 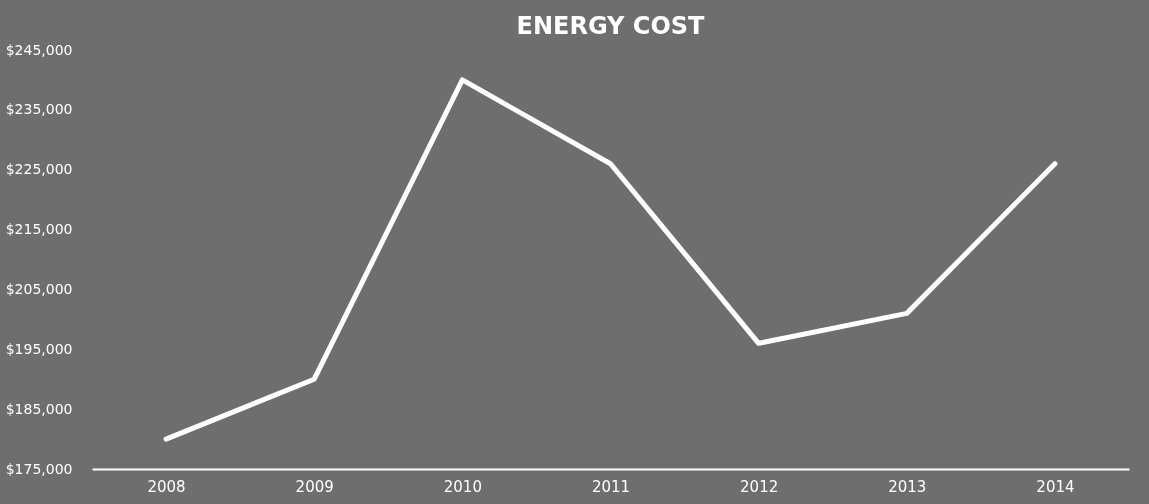 I want to click on y-tick-label: $235,000, so click(x=39, y=109).